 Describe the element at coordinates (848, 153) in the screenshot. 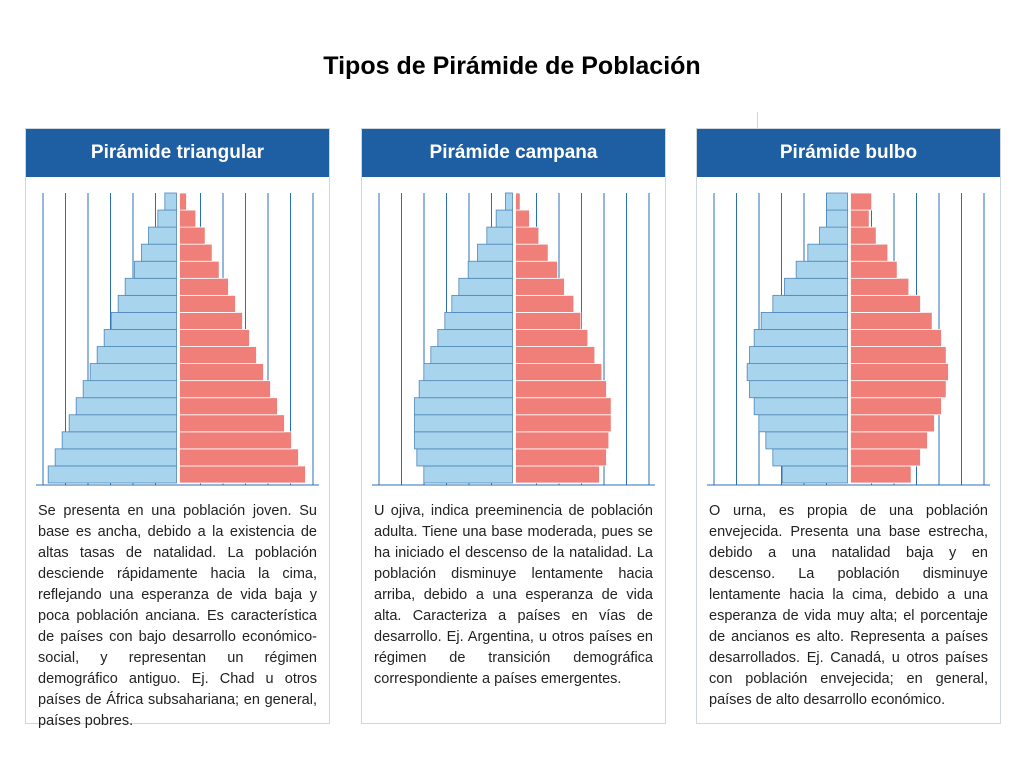

I see `panel-header: Pirámide bulbo` at that location.